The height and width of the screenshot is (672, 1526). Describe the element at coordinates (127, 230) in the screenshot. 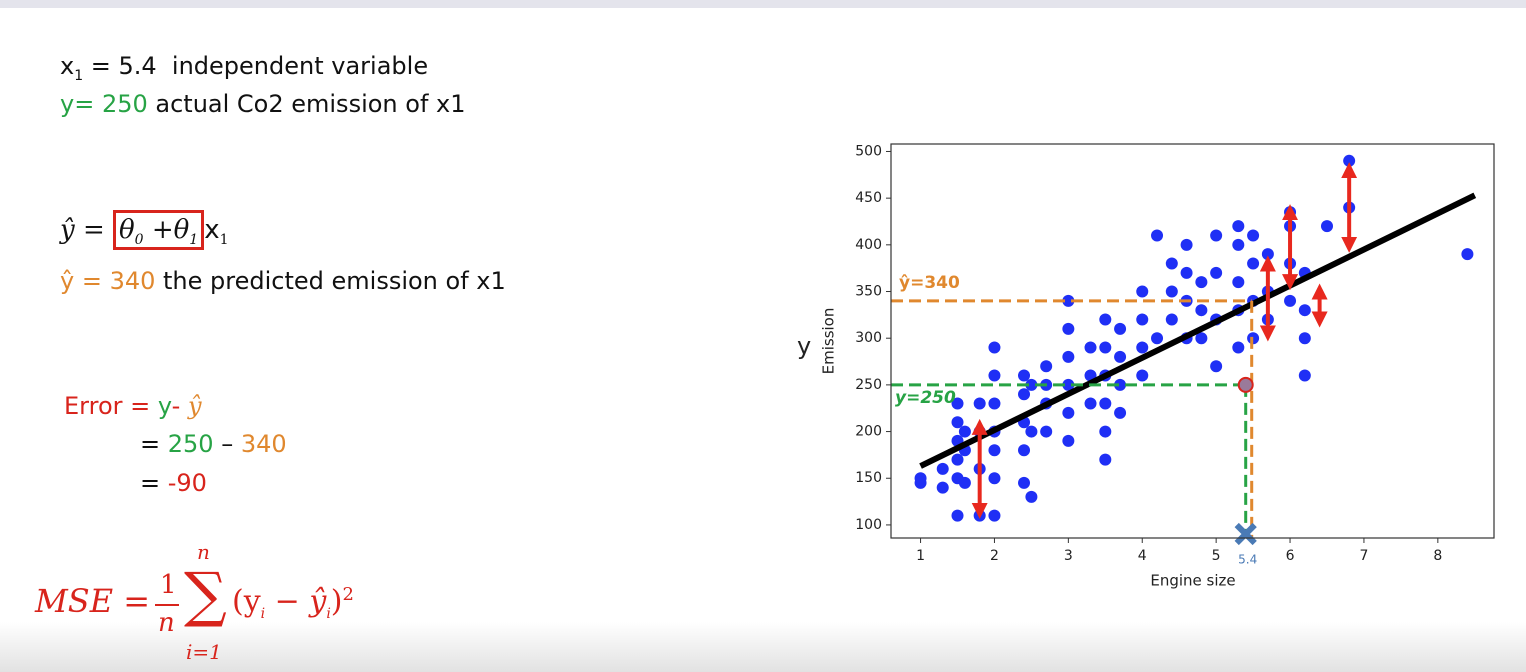

I see `theta: θ` at that location.